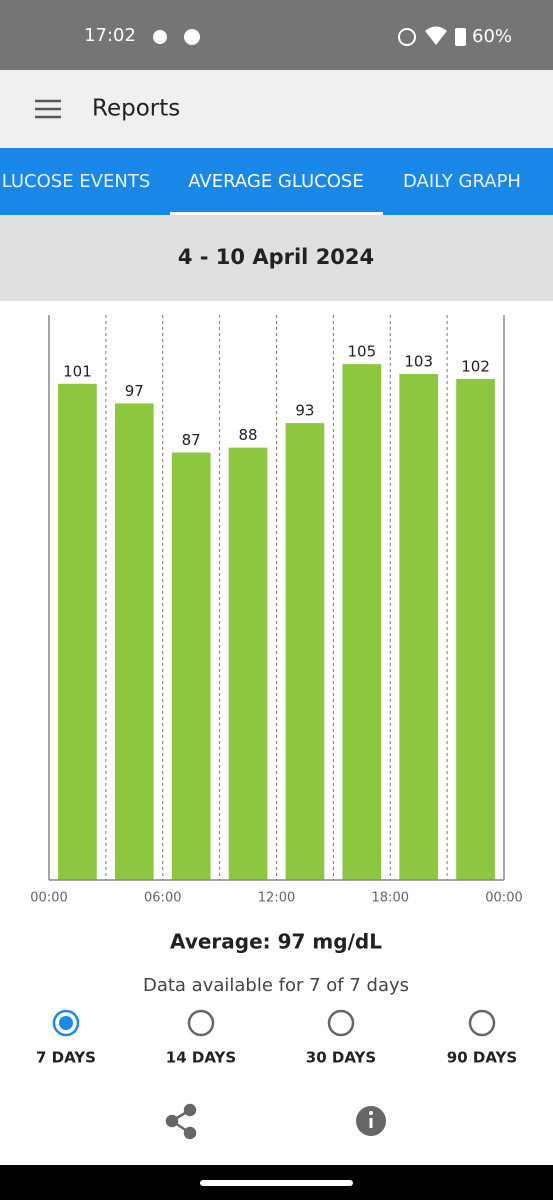 The width and height of the screenshot is (553, 1200). I want to click on info-button, so click(371, 1121).